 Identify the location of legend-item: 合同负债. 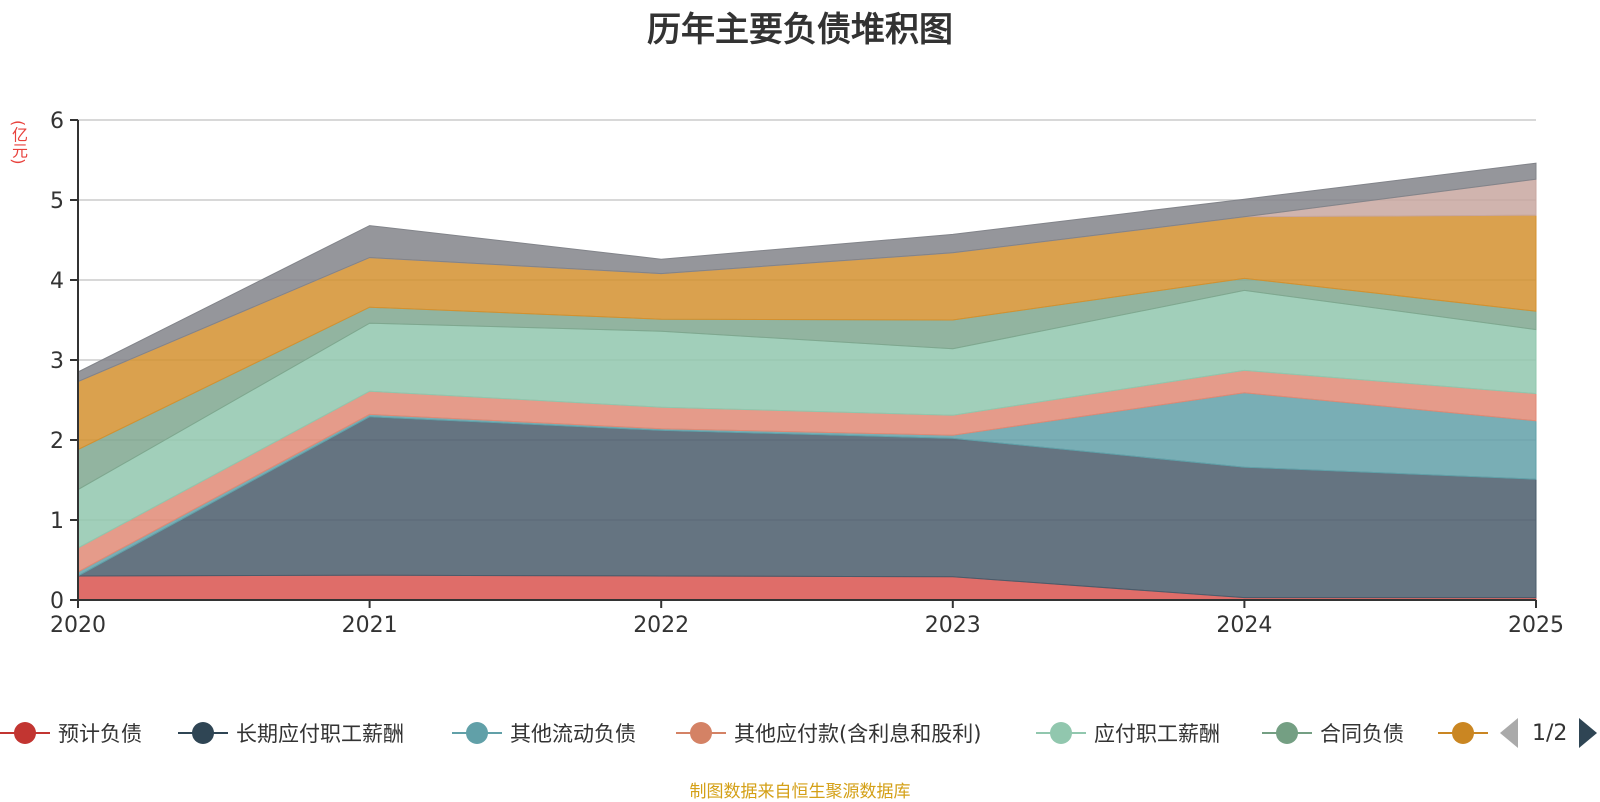
(1333, 733).